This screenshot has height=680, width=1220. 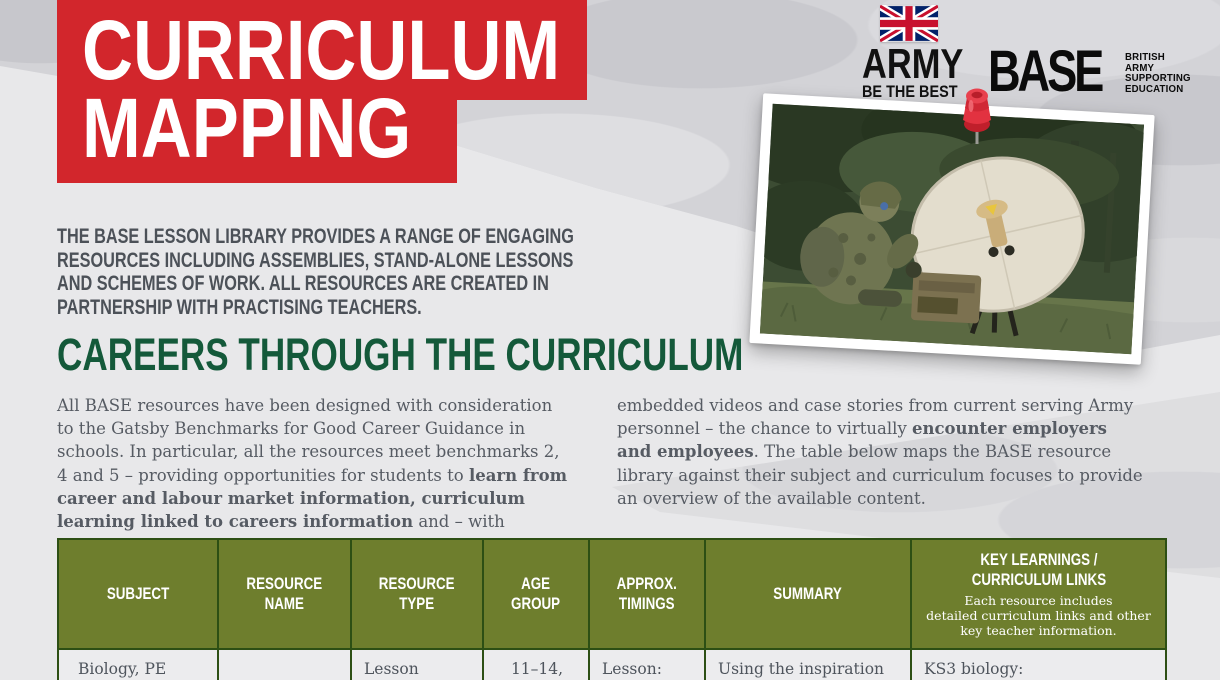 What do you see at coordinates (1038, 664) in the screenshot?
I see `cell-key-learnings: KS3 biology:` at bounding box center [1038, 664].